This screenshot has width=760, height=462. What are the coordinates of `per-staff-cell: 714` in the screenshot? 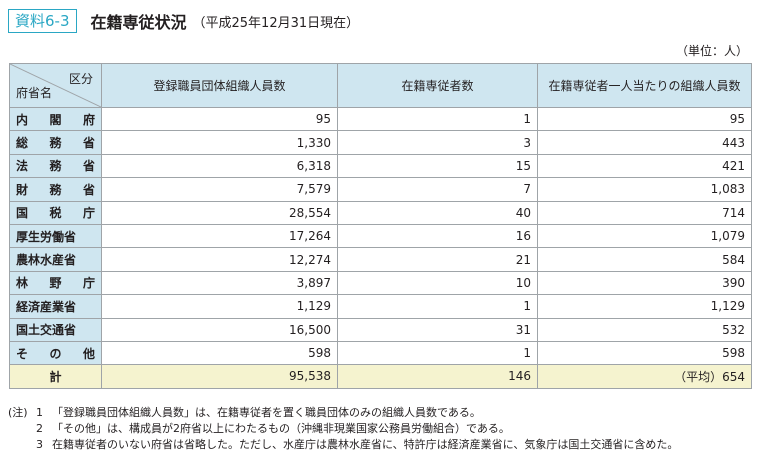 It's located at (644, 212).